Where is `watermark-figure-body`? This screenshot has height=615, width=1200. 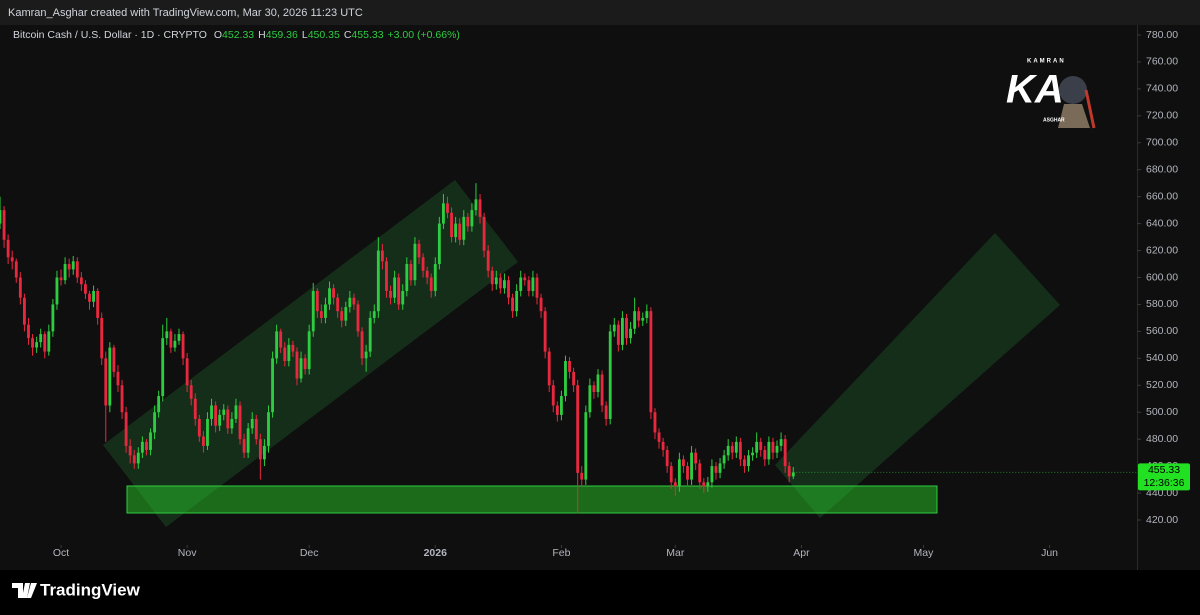 watermark-figure-body is located at coordinates (1074, 116).